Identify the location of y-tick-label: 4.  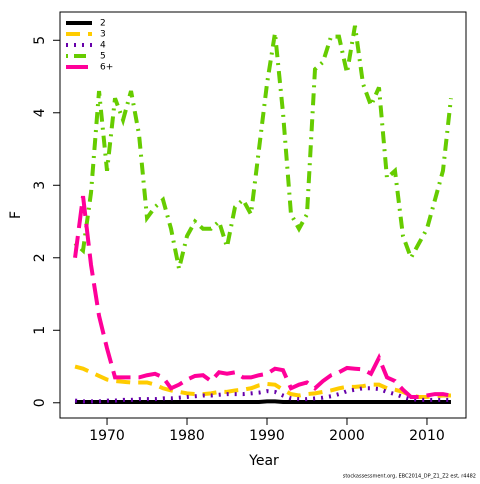
(40, 112).